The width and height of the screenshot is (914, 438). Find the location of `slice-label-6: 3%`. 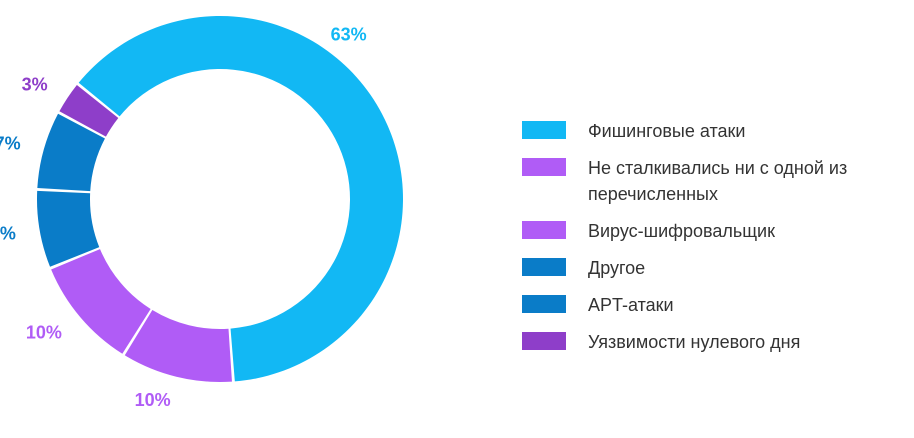

slice-label-6: 3% is located at coordinates (35, 84).